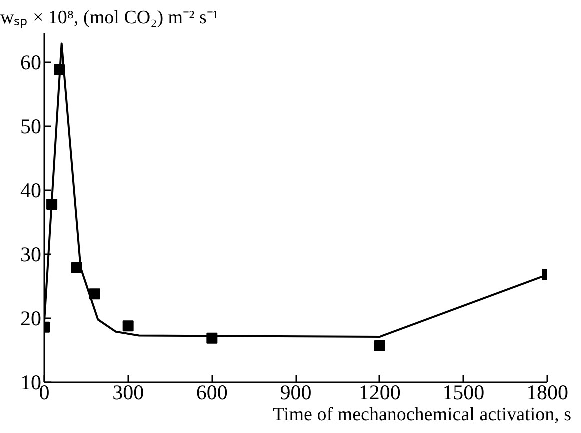 The height and width of the screenshot is (433, 581). I want to click on x-tick-label: 1200, so click(379, 392).